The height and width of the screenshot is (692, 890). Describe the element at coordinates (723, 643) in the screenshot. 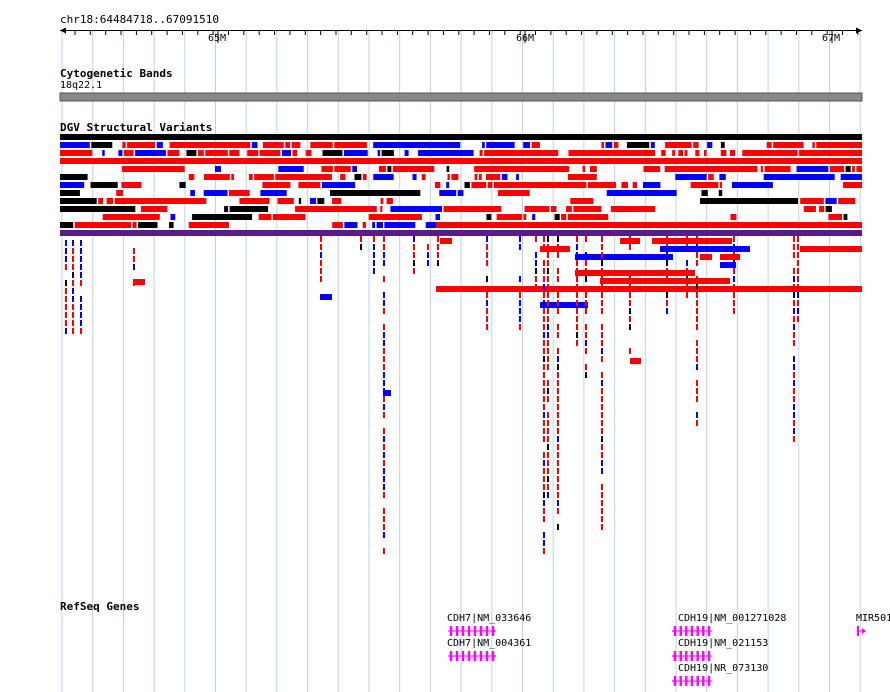

I see `gene-label-cdh19-nm-021153: CDH19|NM_021153` at that location.